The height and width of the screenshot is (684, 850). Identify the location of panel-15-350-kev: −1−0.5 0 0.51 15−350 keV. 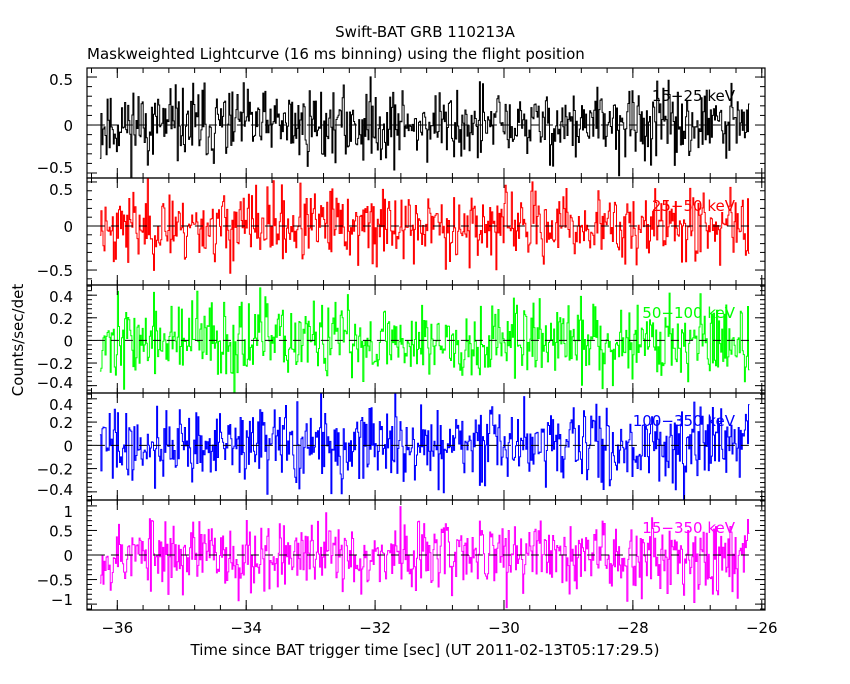
(401, 555).